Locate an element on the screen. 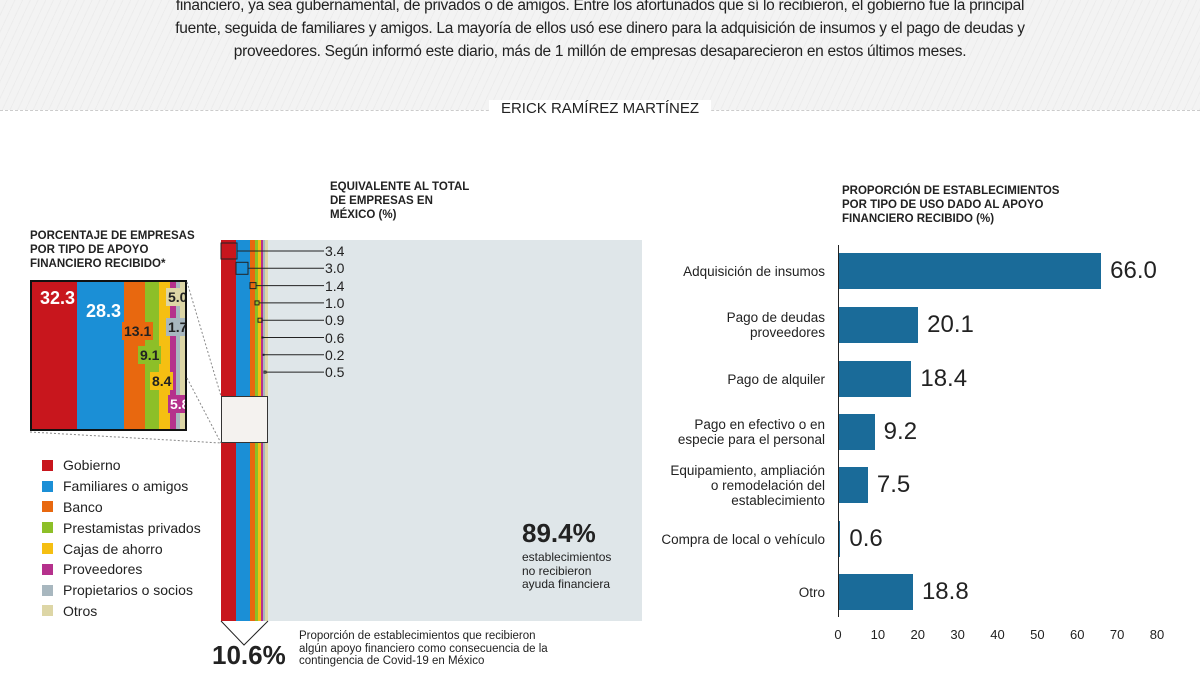 The width and height of the screenshot is (1200, 675). received-value: 10.6% is located at coordinates (249, 655).